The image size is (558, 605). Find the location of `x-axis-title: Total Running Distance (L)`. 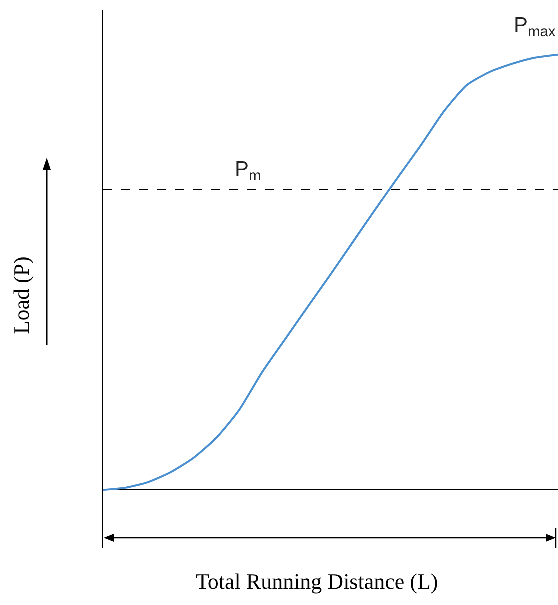

x-axis-title: Total Running Distance (L) is located at coordinates (317, 581).